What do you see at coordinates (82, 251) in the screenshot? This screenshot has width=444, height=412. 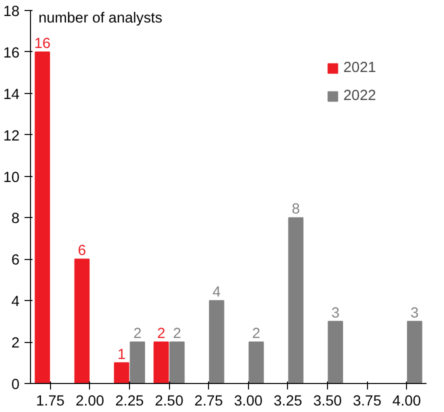 I see `data-label: 6` at bounding box center [82, 251].